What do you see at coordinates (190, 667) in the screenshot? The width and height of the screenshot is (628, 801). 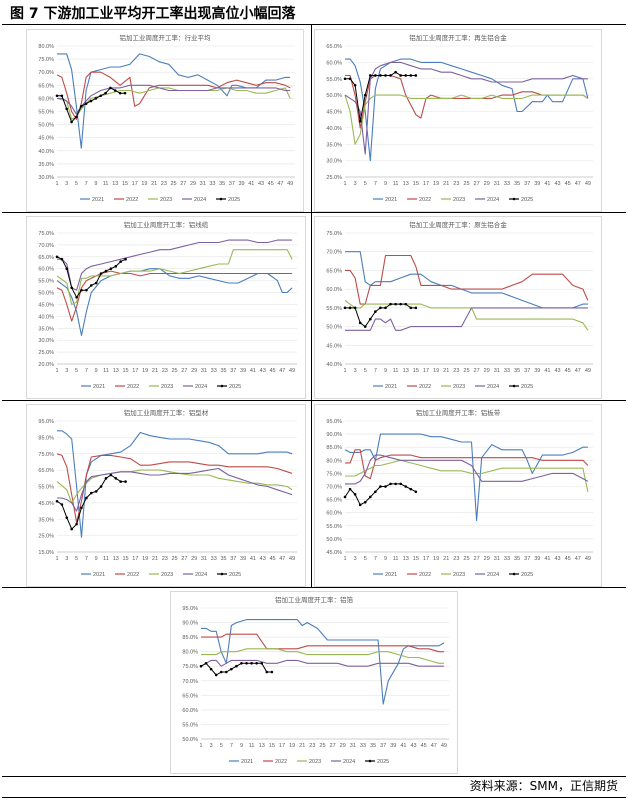 I see `chart-6-ytick-label: 75.0%` at bounding box center [190, 667].